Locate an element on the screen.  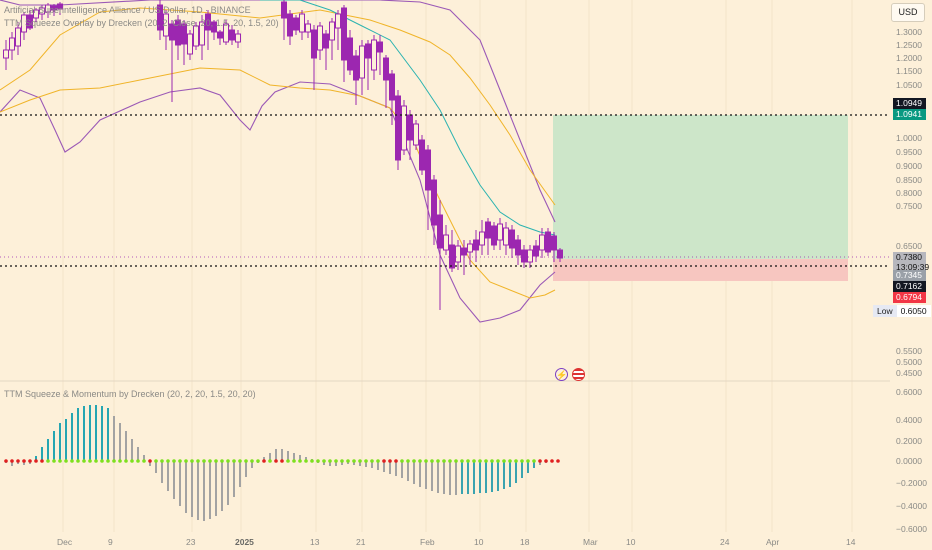
time-tick: 2025 is located at coordinates (244, 542).